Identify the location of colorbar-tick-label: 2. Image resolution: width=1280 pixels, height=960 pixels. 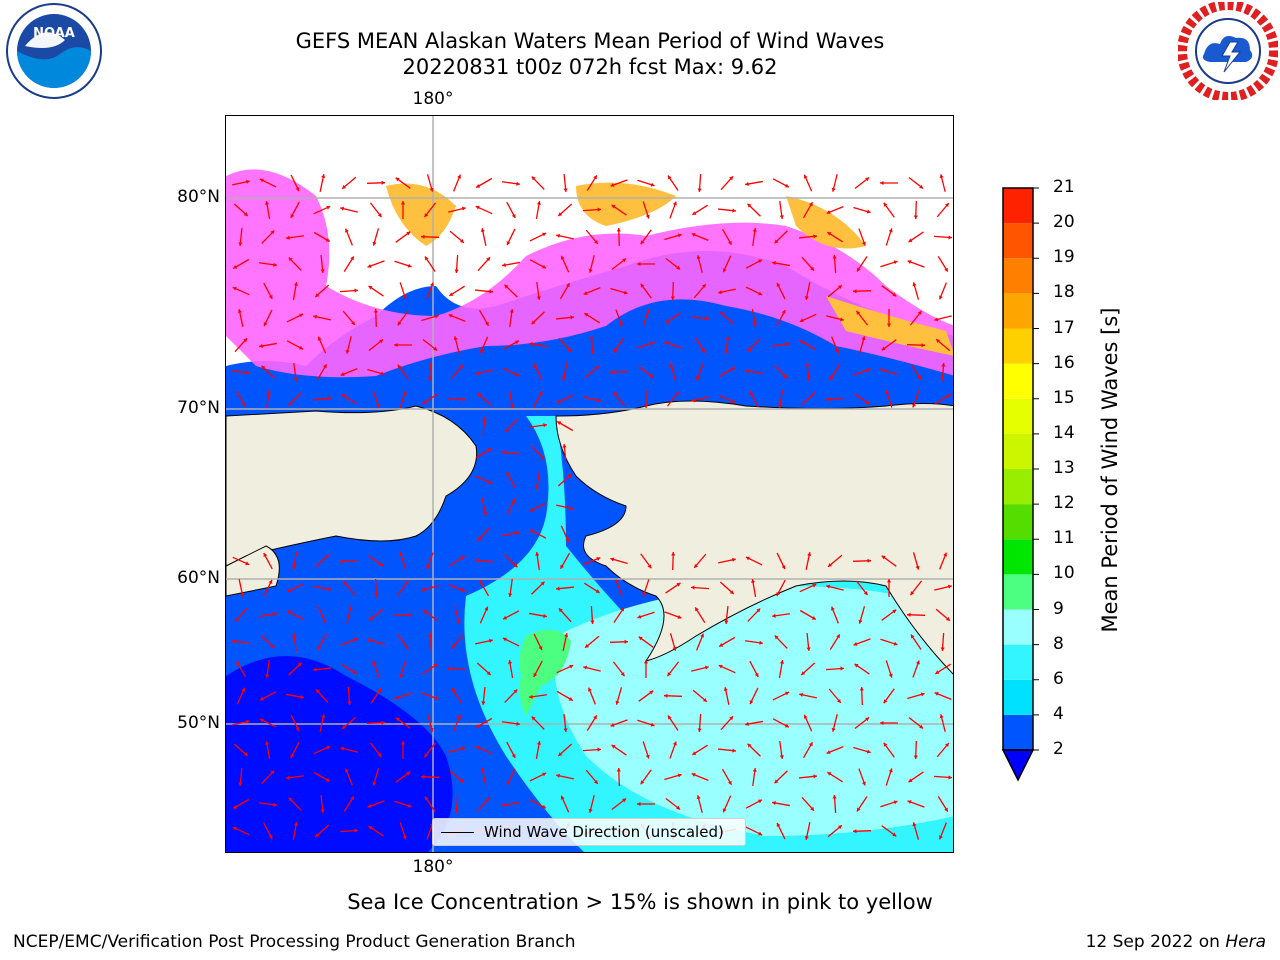
(1058, 749).